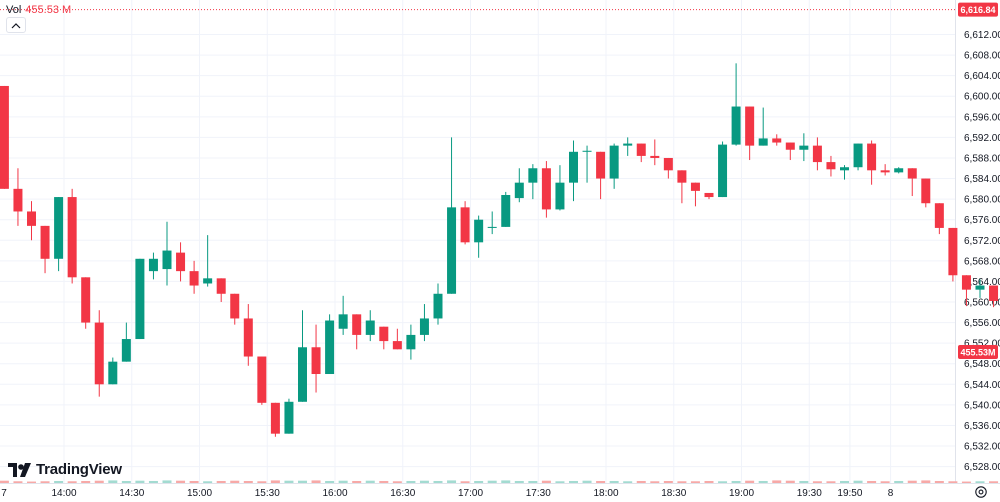 The image size is (1000, 502). I want to click on x-tick-label: 14:00, so click(64, 493).